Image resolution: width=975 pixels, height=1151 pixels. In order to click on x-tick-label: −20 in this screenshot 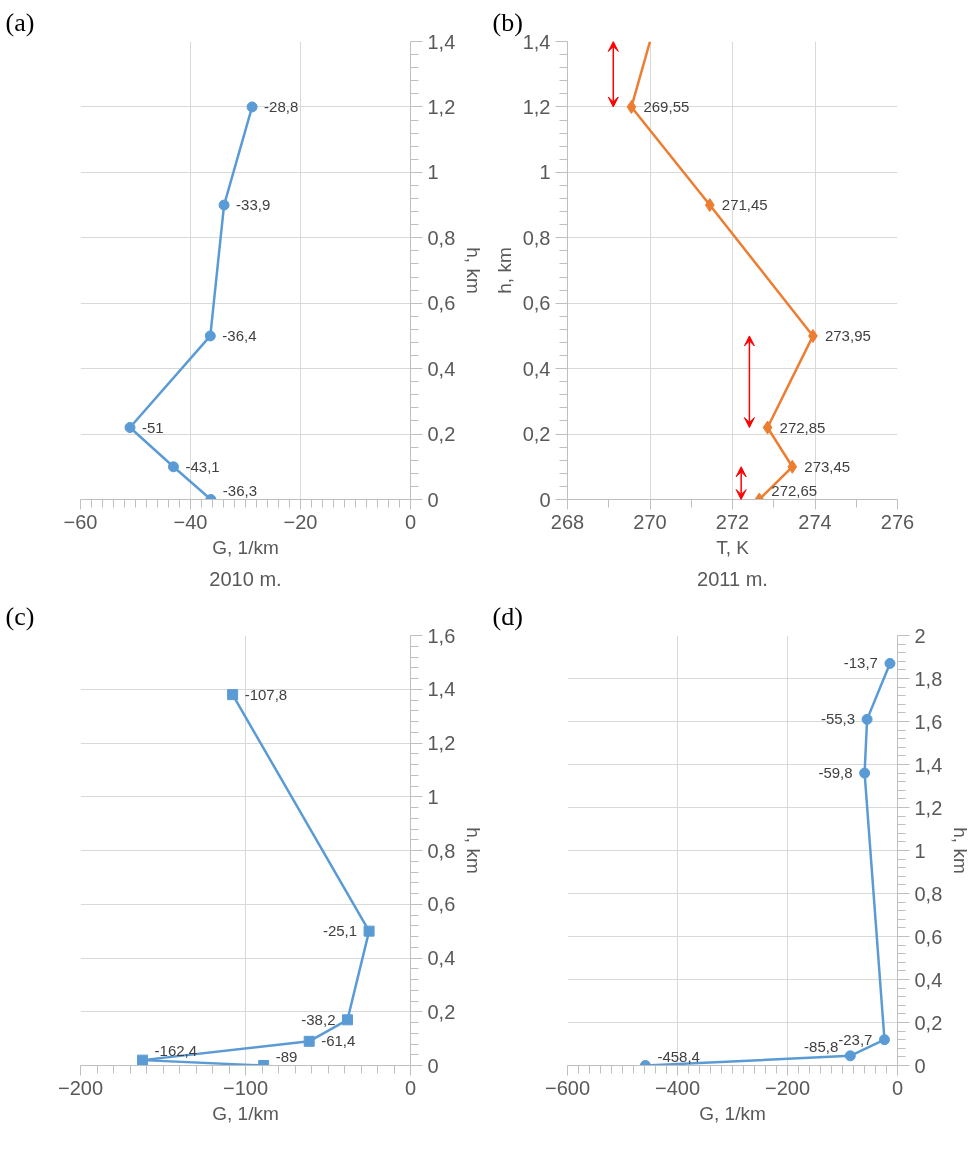, I will do `click(300, 521)`.